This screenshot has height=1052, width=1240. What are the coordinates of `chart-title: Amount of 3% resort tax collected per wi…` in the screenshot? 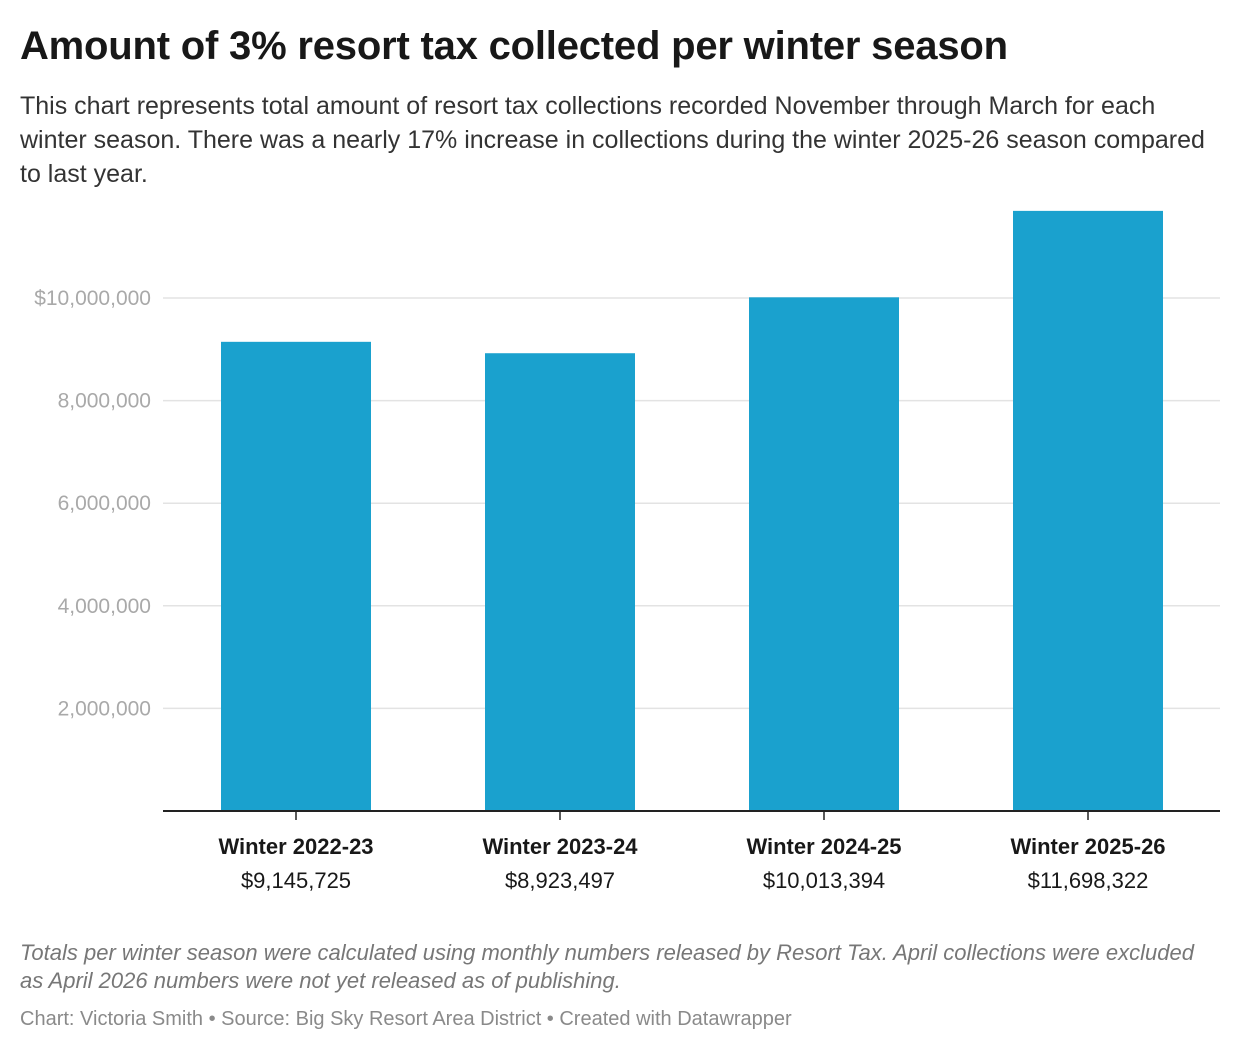 It's located at (514, 46).